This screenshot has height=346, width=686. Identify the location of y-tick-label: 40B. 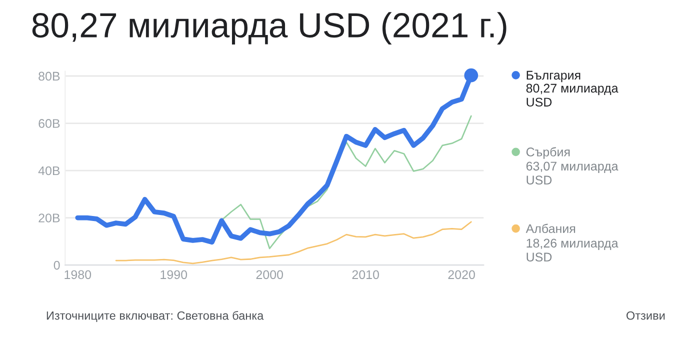
(49, 171).